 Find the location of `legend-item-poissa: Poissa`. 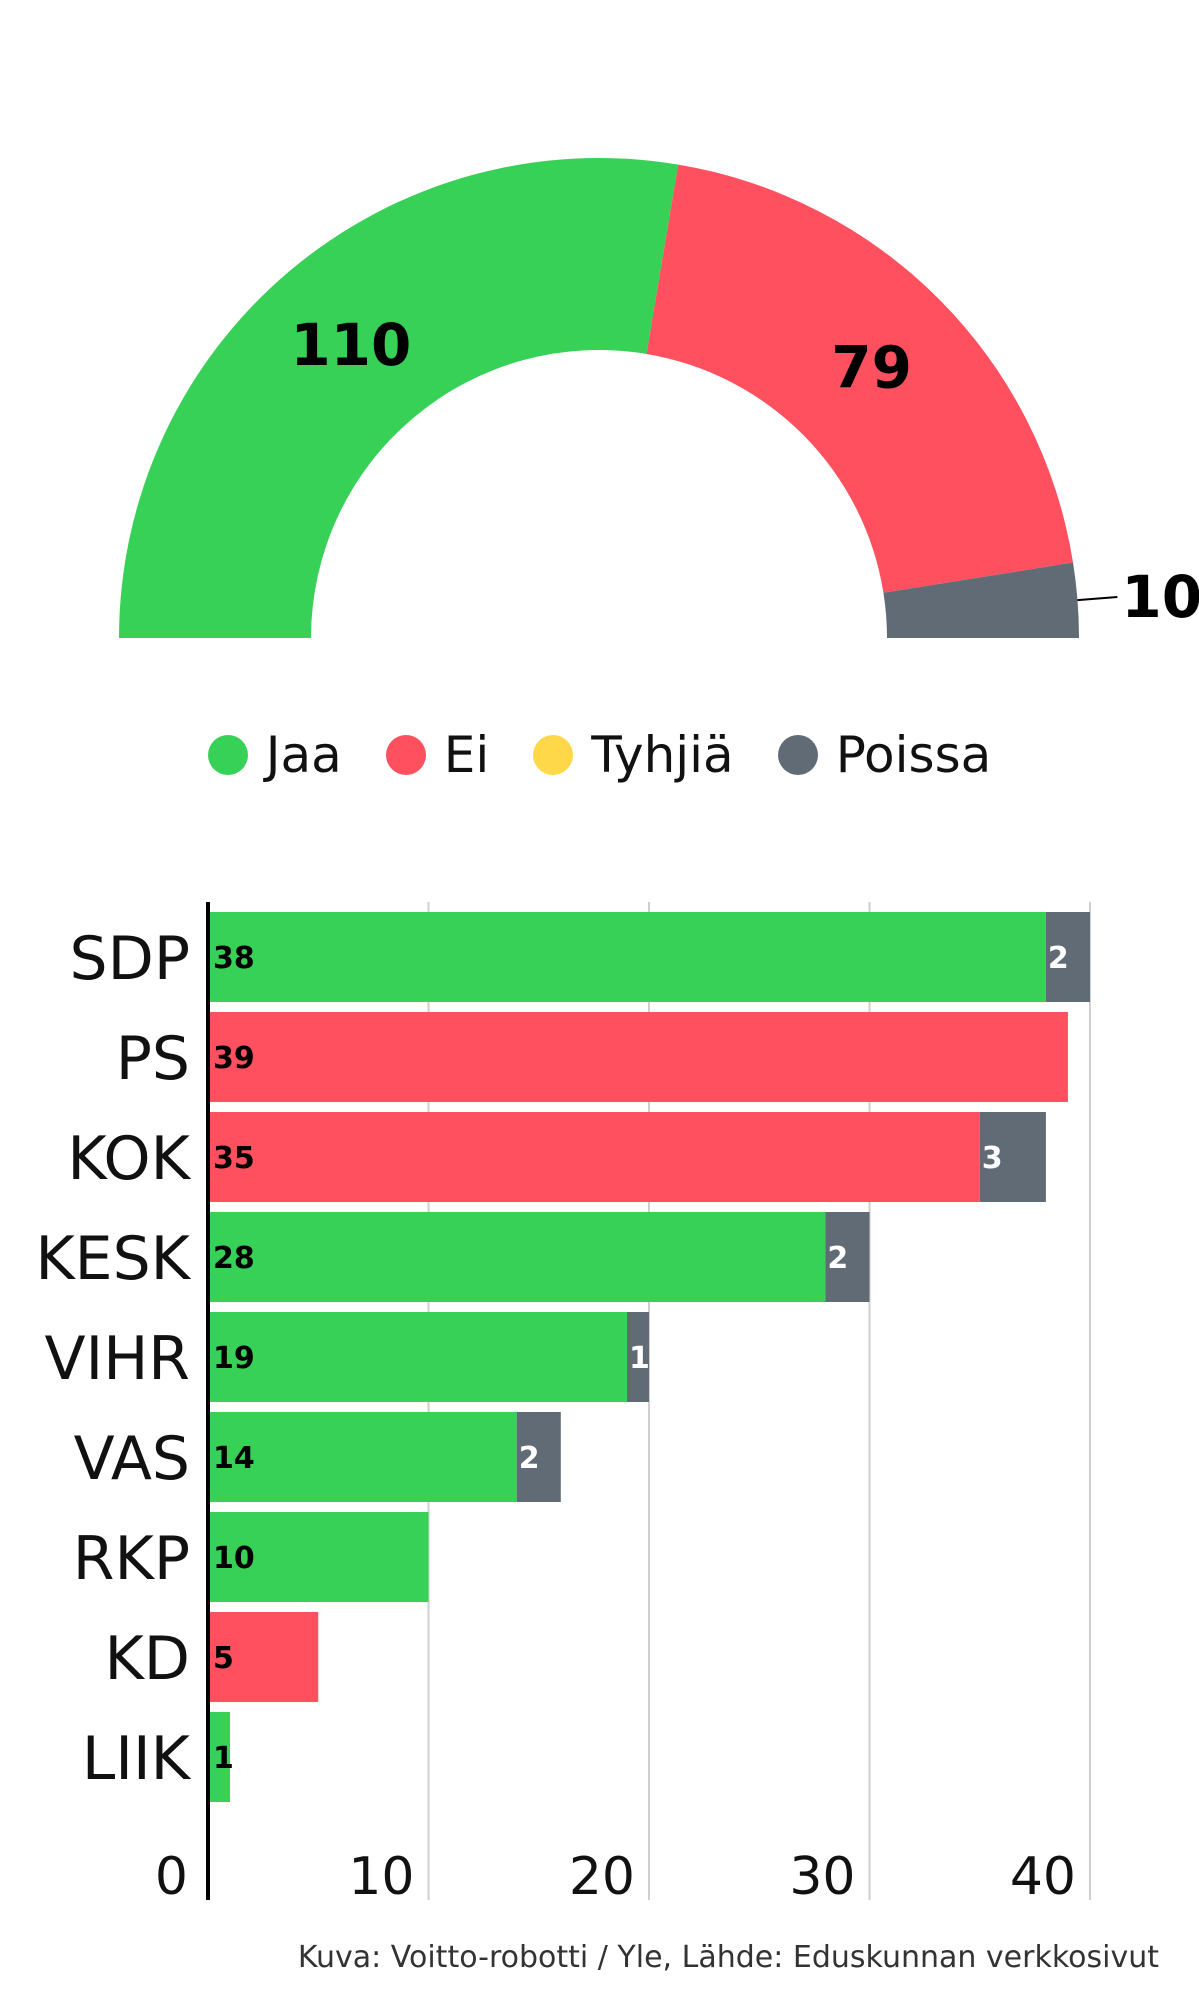

legend-item-poissa: Poissa is located at coordinates (884, 755).